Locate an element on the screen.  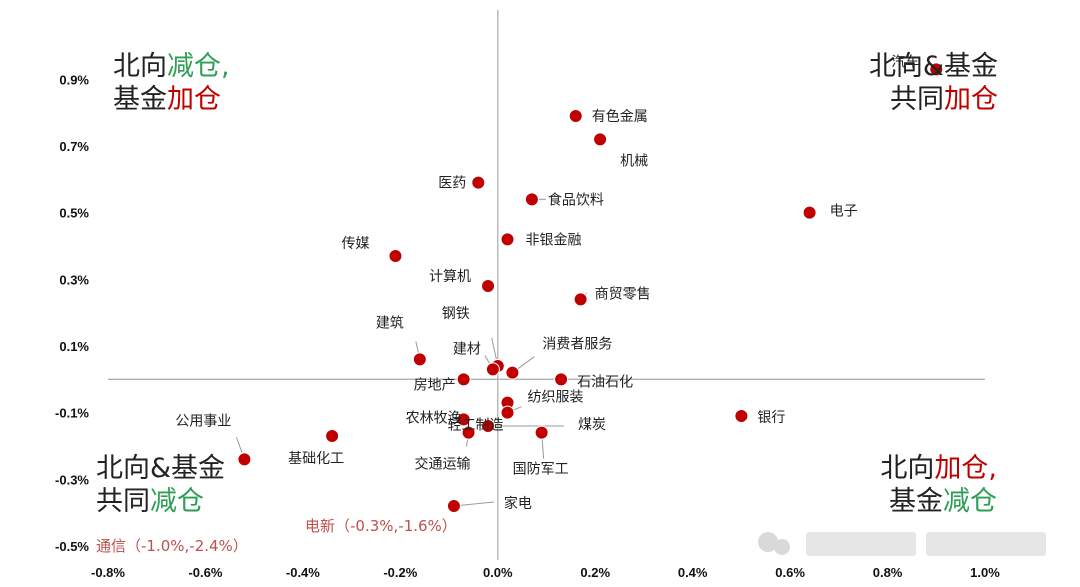
quadrant-label-segment: 加仓, is located at coordinates (965, 468).